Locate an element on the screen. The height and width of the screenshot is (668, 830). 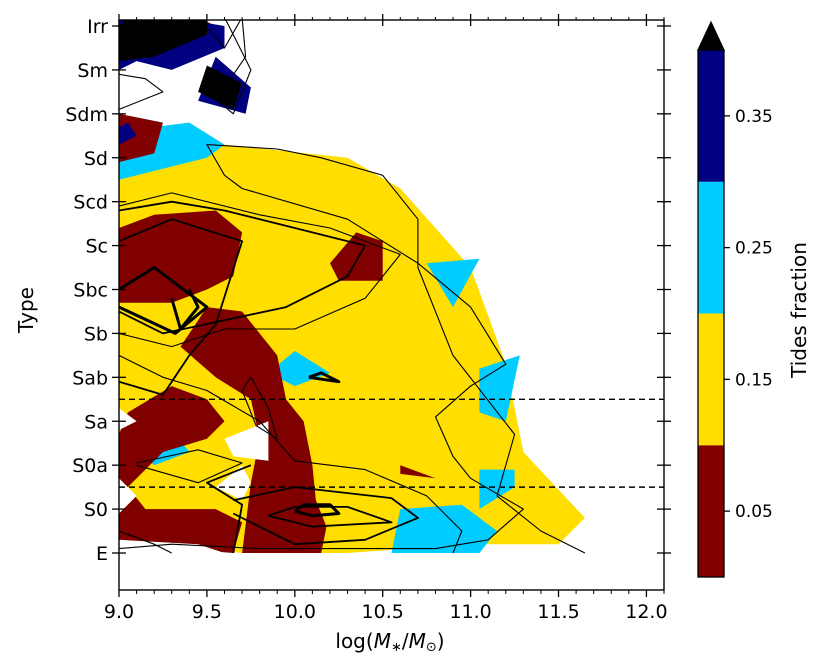
x-tick-label: 11.5 is located at coordinates (558, 612).